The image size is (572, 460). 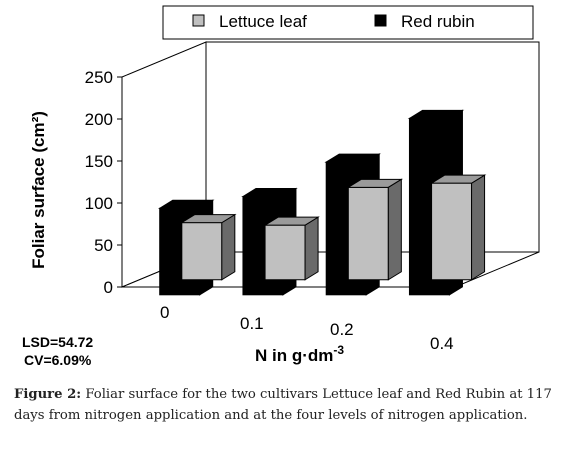 What do you see at coordinates (442, 343) in the screenshot?
I see `x-tick-label: 0.4` at bounding box center [442, 343].